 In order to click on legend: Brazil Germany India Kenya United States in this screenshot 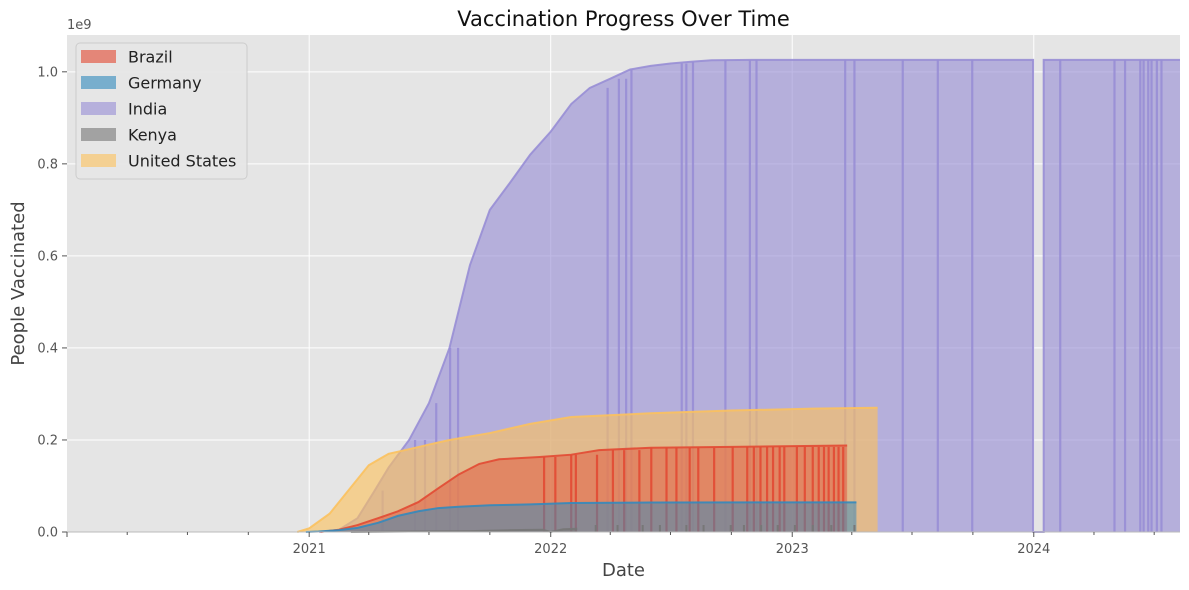, I will do `click(161, 111)`.